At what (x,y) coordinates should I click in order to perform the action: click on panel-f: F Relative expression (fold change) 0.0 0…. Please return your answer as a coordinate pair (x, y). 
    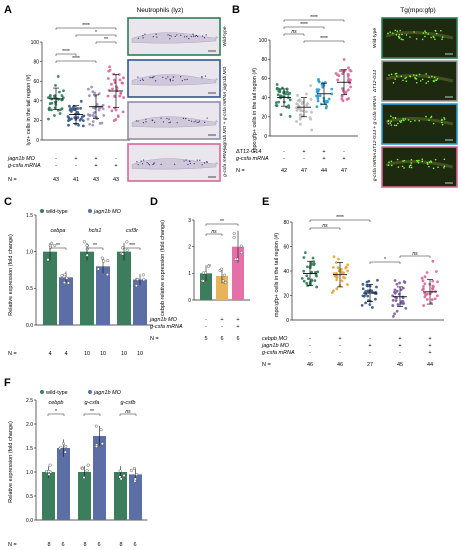
    Looking at the image, I should click on (76, 462).